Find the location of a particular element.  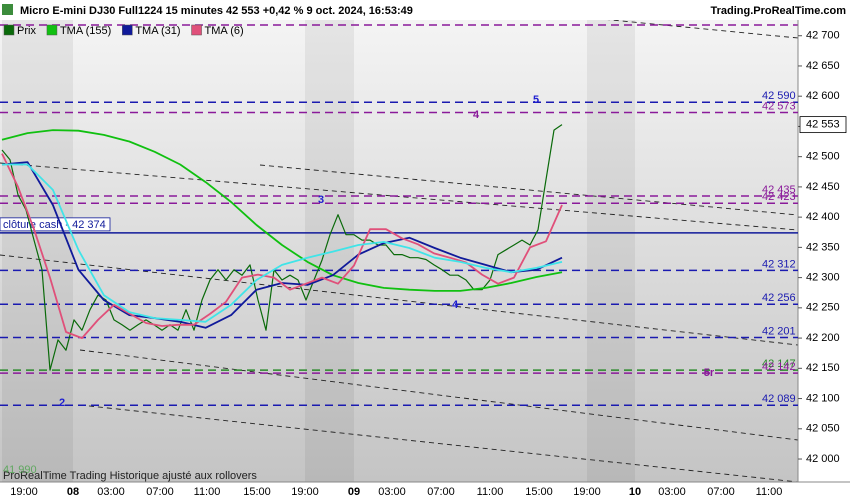

last-price-box is located at coordinates (823, 125).